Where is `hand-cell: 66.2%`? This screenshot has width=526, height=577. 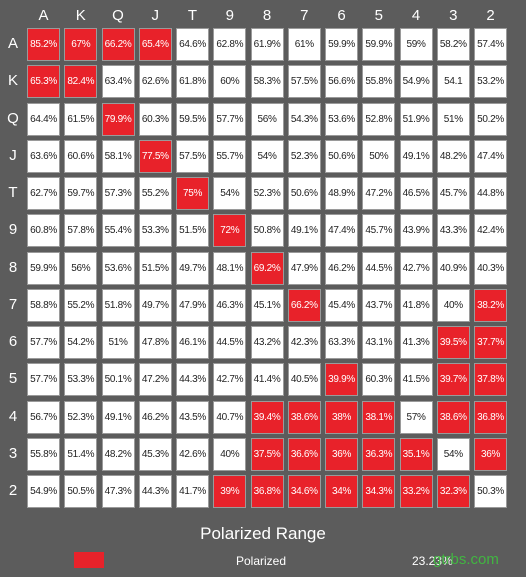 hand-cell: 66.2% is located at coordinates (304, 305).